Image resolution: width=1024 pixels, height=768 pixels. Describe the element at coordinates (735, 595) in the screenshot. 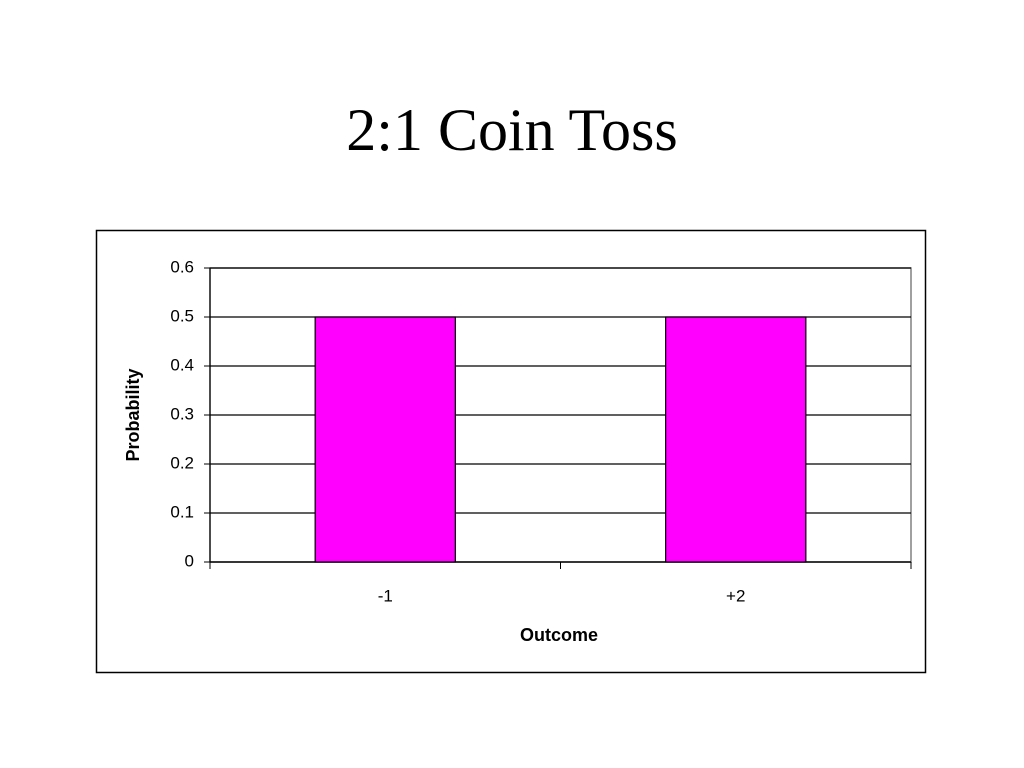

I see `x-tick-label: +2` at that location.